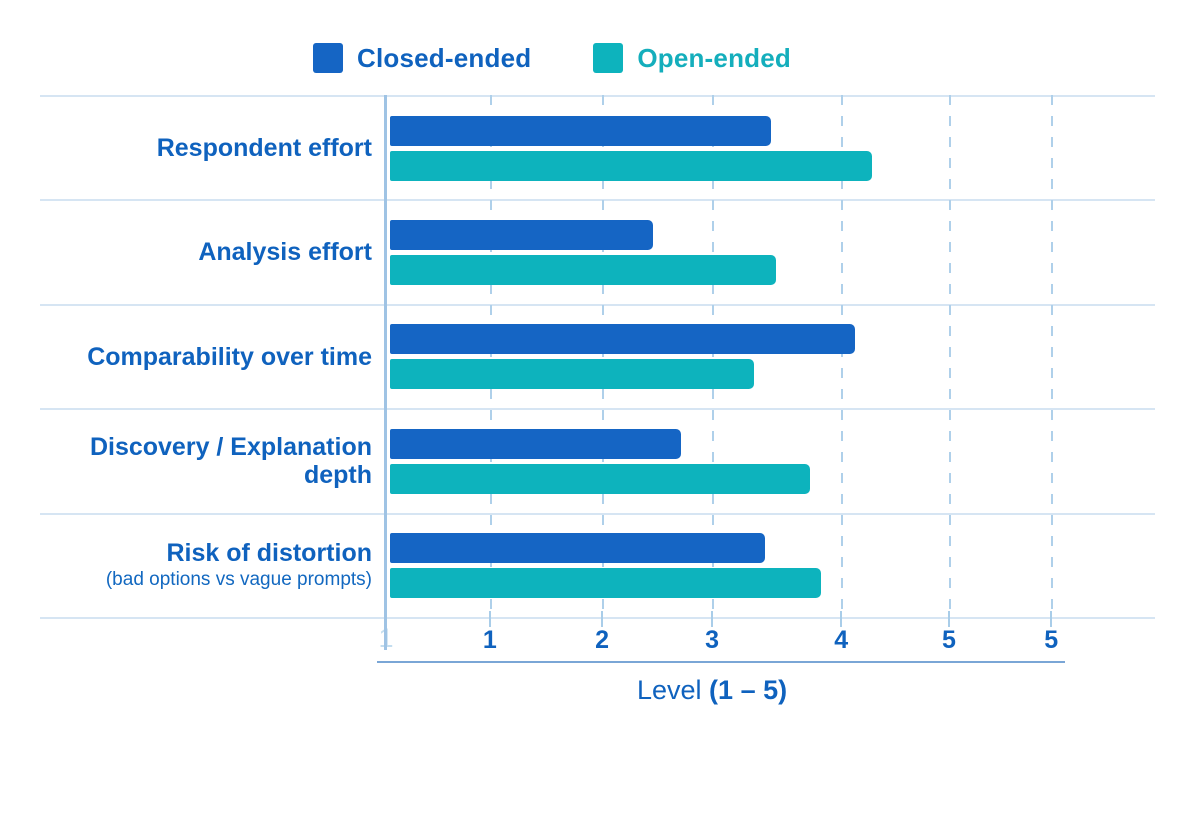 The width and height of the screenshot is (1200, 840). I want to click on tick-label: 3, so click(712, 639).